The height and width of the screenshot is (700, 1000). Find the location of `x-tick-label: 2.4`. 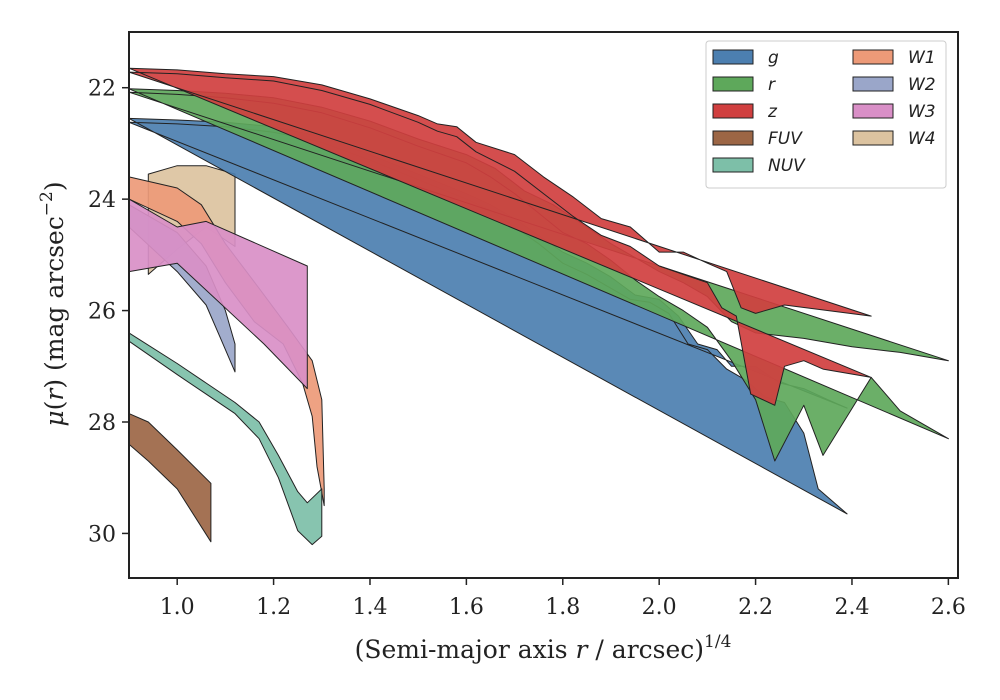

x-tick-label: 2.4 is located at coordinates (851, 607).